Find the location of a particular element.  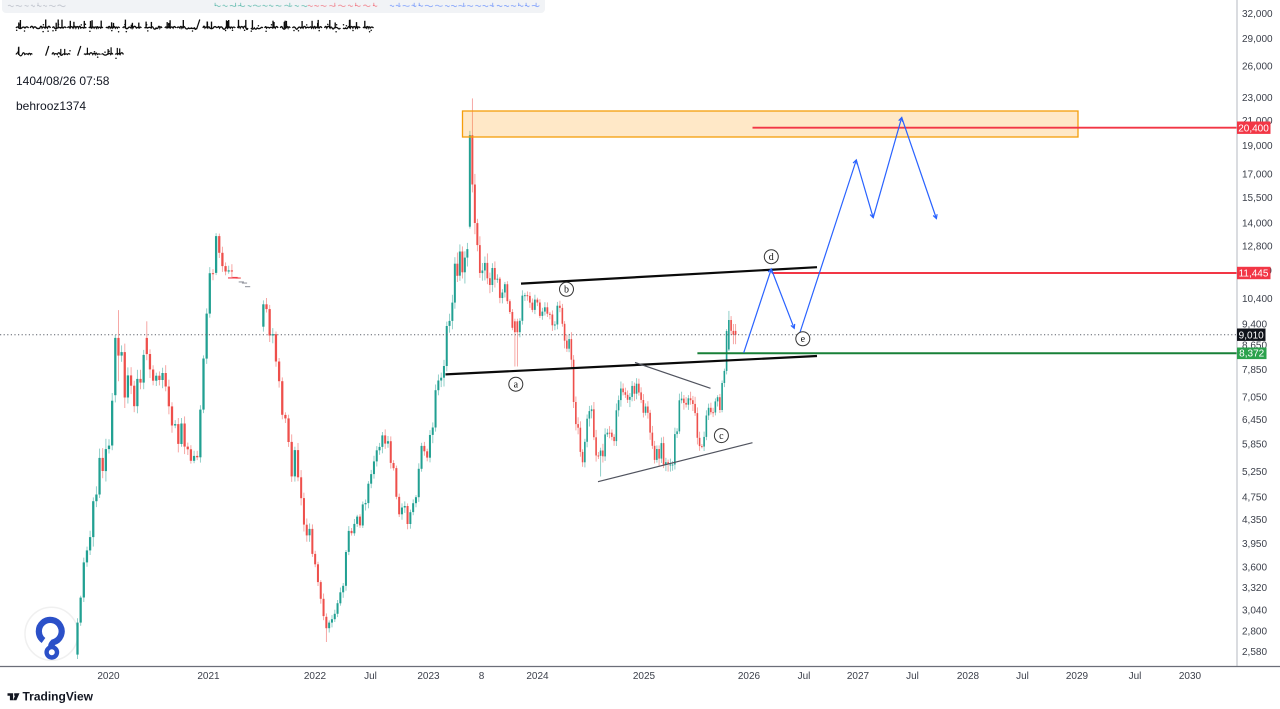

svg-text: 8,650 is located at coordinates (1254, 346).